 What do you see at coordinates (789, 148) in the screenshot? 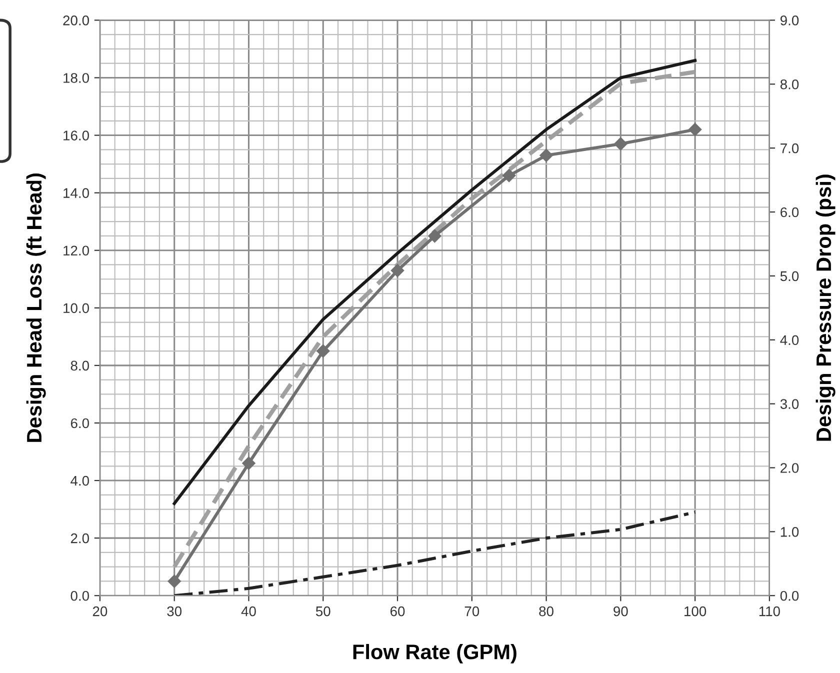
I see `y2-tick-label: 7.0` at bounding box center [789, 148].